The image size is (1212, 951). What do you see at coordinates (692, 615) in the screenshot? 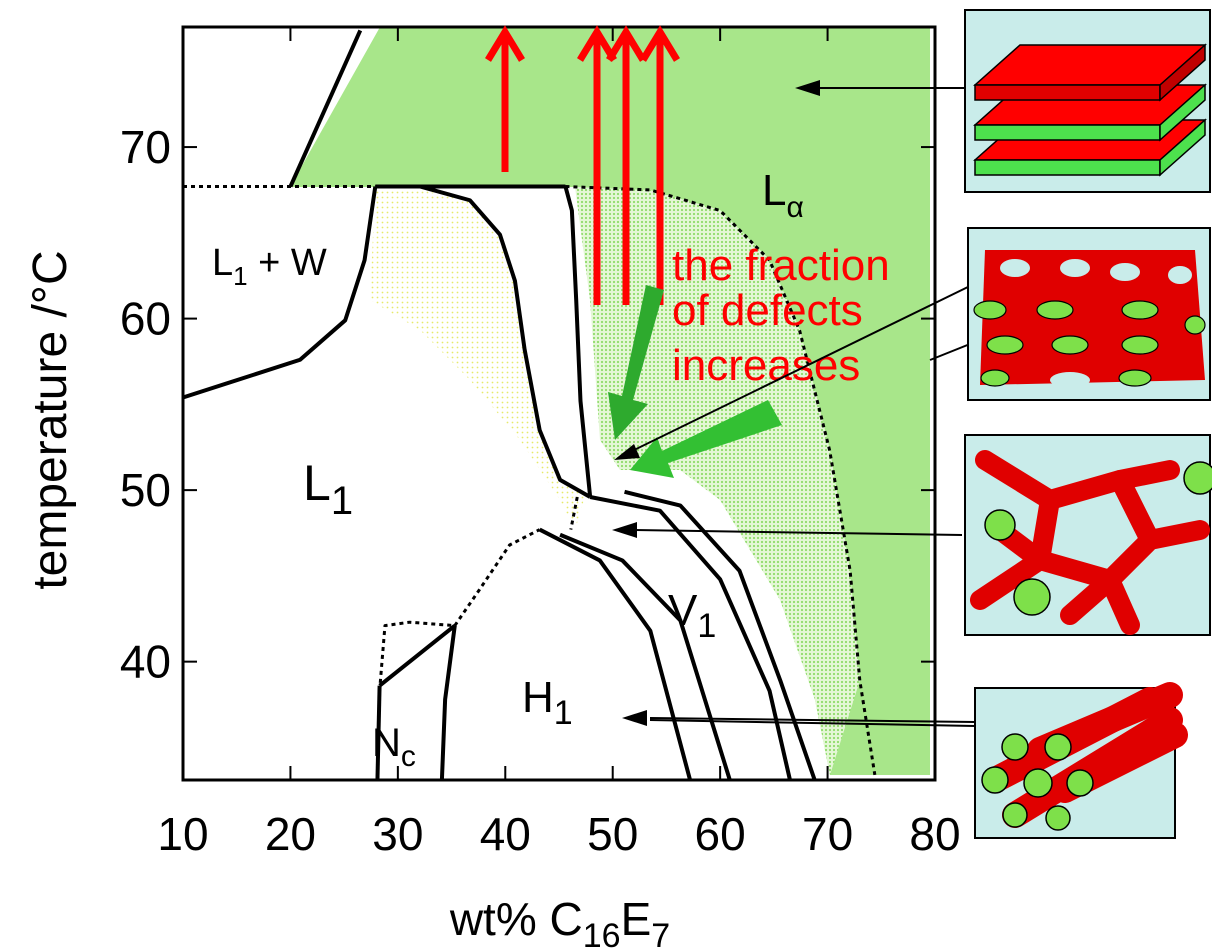
I see `region-label: V1` at bounding box center [692, 615].